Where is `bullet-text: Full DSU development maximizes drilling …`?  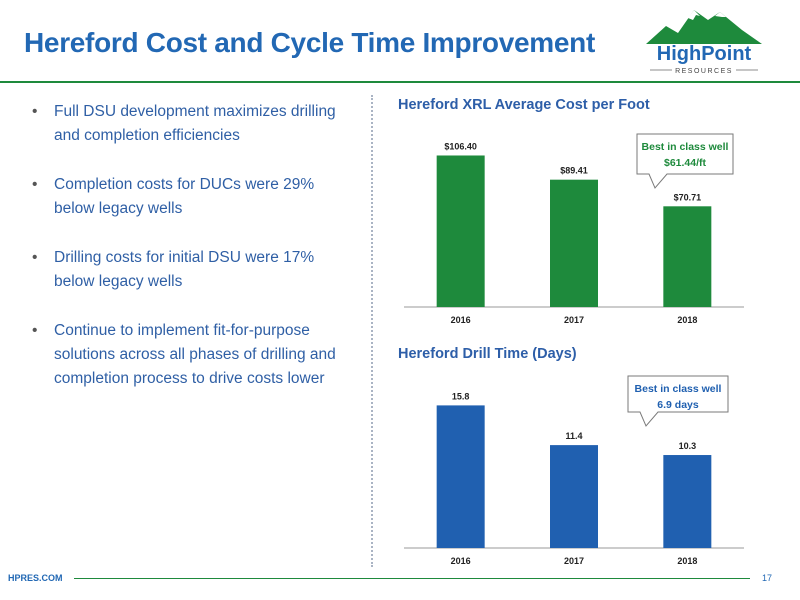 bullet-text: Full DSU development maximizes drilling … is located at coordinates (195, 123).